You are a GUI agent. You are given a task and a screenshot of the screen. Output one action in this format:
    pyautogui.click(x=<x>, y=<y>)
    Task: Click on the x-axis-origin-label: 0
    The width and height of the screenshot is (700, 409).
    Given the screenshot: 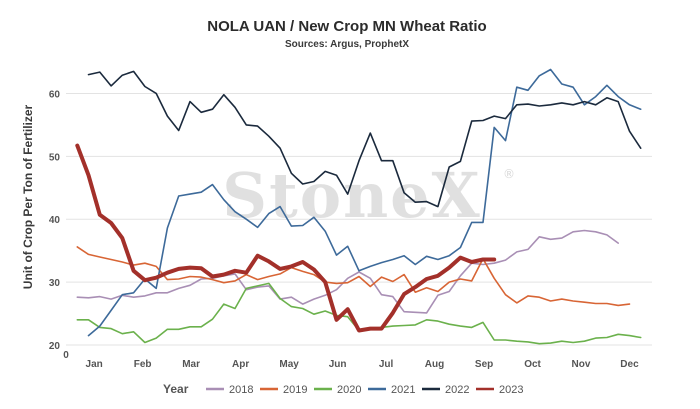 What is the action you would take?
    pyautogui.click(x=66, y=355)
    